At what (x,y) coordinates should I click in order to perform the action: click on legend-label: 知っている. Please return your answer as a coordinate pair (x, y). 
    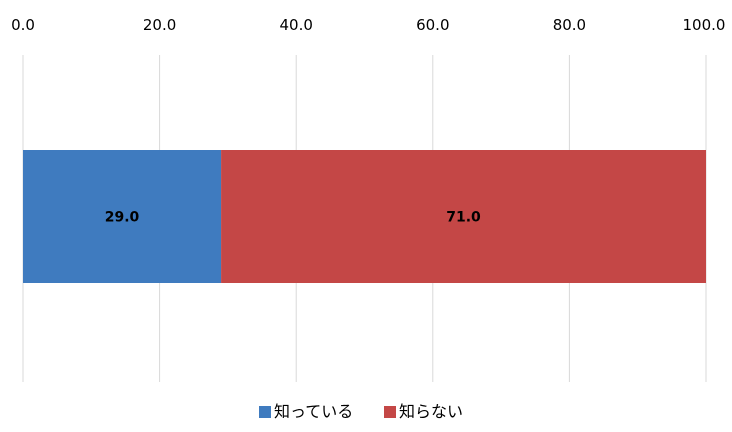
    Looking at the image, I should click on (313, 411).